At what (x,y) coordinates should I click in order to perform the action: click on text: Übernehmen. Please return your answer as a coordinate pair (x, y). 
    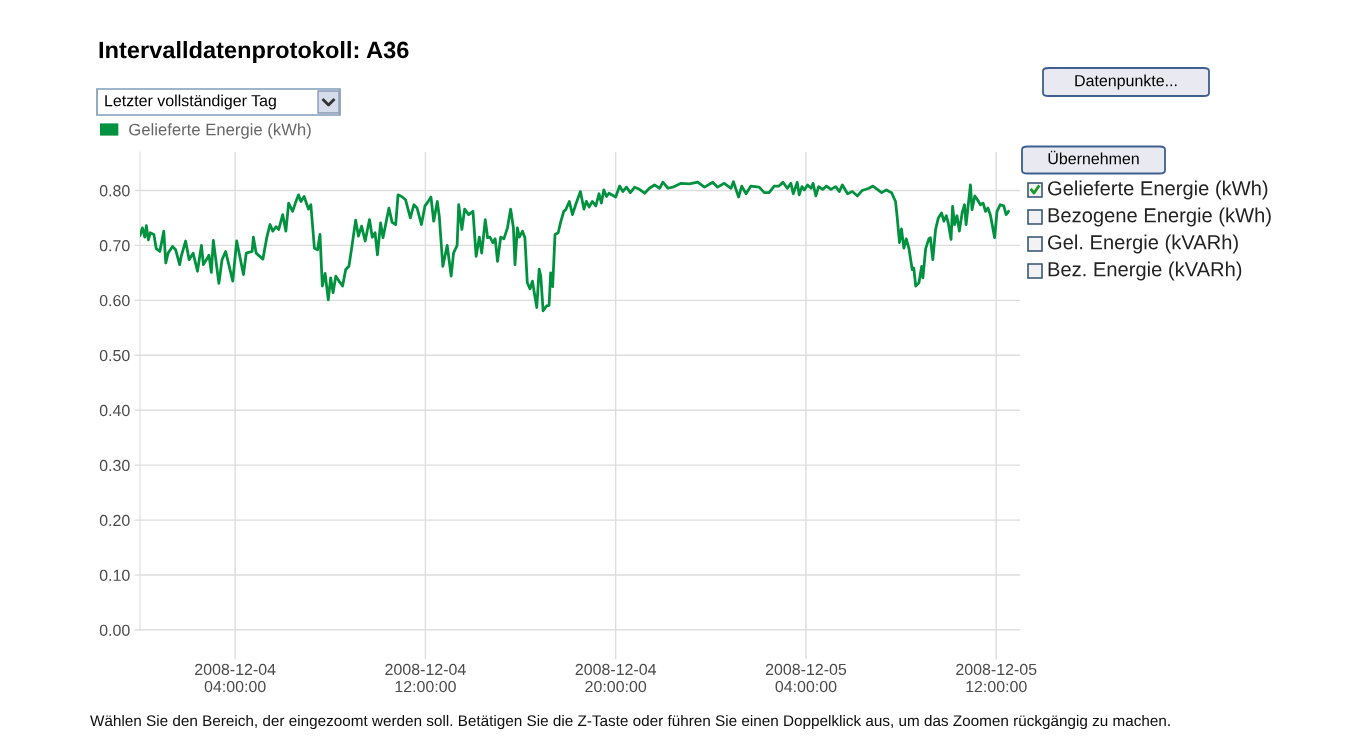
    Looking at the image, I should click on (1093, 157).